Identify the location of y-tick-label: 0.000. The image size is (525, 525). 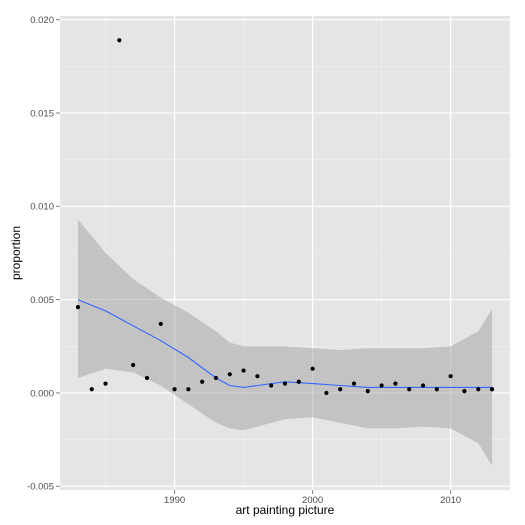
(42, 393).